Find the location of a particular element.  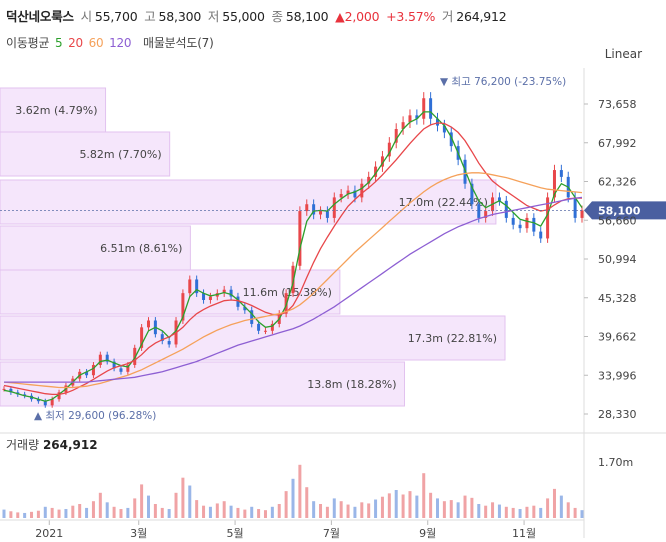

ma-20: 20 is located at coordinates (75, 43).